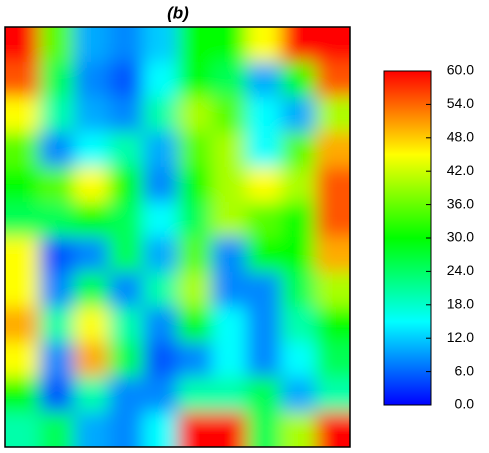 Image resolution: width=489 pixels, height=453 pixels. I want to click on chart-title: (b), so click(178, 12).